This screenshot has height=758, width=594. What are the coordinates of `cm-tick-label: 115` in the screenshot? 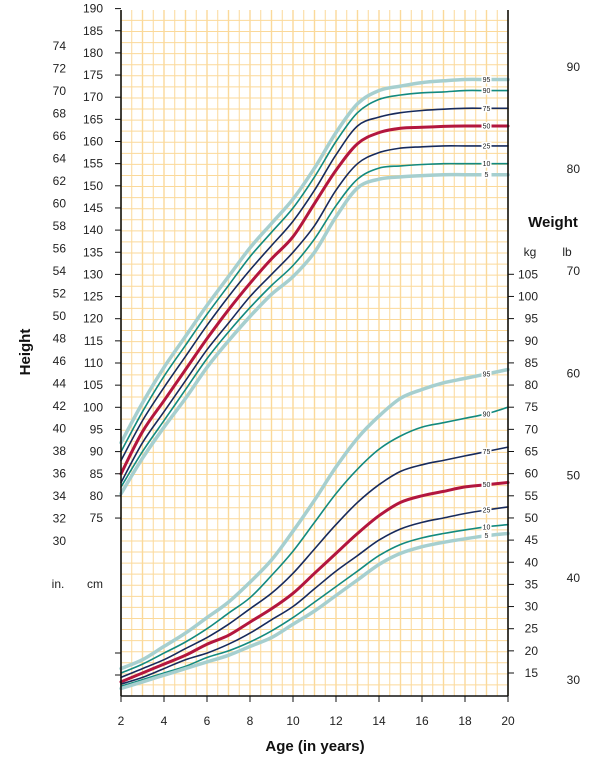 It's located at (93, 341).